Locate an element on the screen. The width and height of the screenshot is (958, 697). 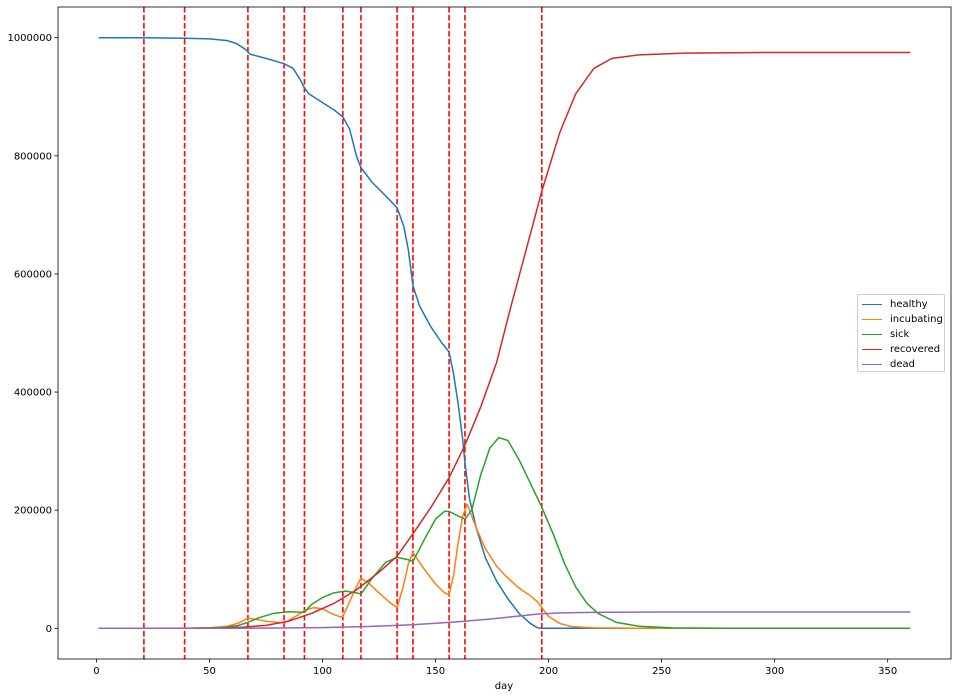
x-tick-label: 350 is located at coordinates (887, 671).